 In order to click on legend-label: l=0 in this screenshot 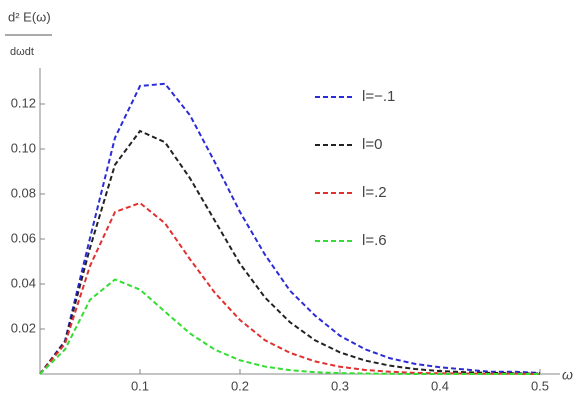, I will do `click(372, 144)`.